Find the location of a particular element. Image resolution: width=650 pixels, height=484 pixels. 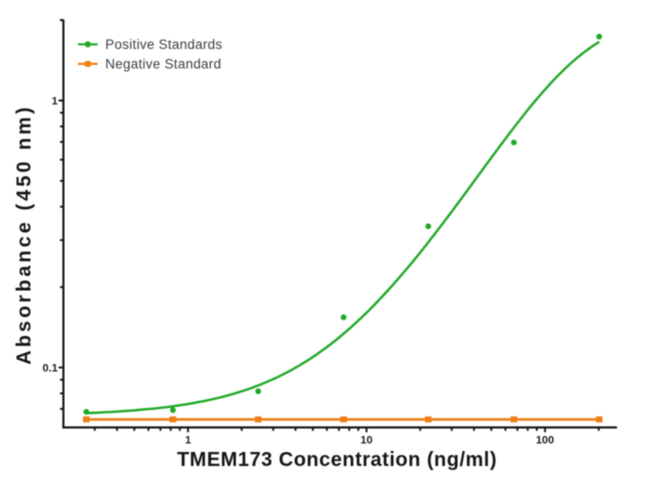

svg-text: TMEM173 Concentration (ng/ml) is located at coordinates (337, 460).